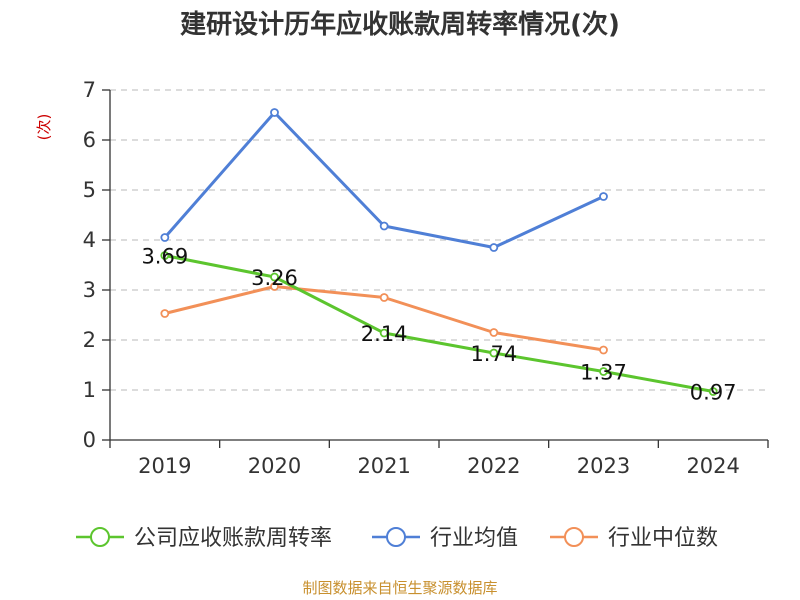 This screenshot has width=800, height=600. Describe the element at coordinates (89, 240) in the screenshot. I see `y-tick-label: 4` at that location.